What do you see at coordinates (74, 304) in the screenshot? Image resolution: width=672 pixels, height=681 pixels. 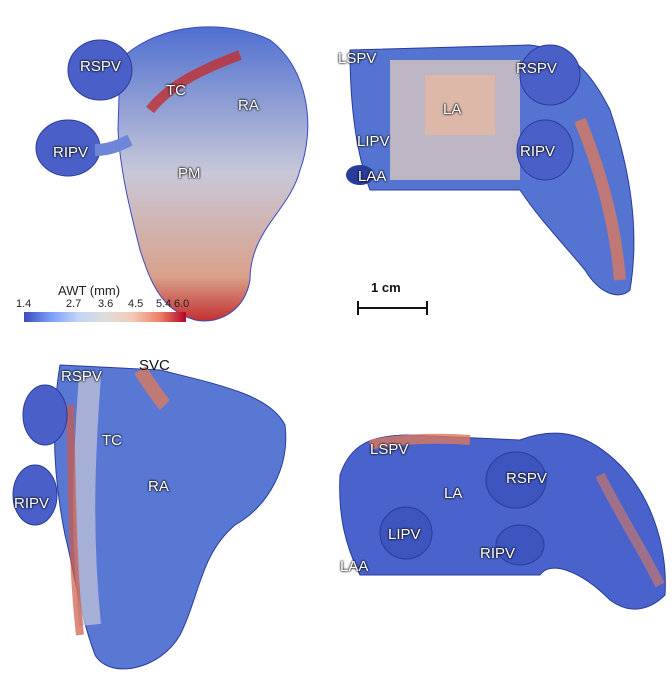 I see `colorbar-tick: 2.7` at bounding box center [74, 304].